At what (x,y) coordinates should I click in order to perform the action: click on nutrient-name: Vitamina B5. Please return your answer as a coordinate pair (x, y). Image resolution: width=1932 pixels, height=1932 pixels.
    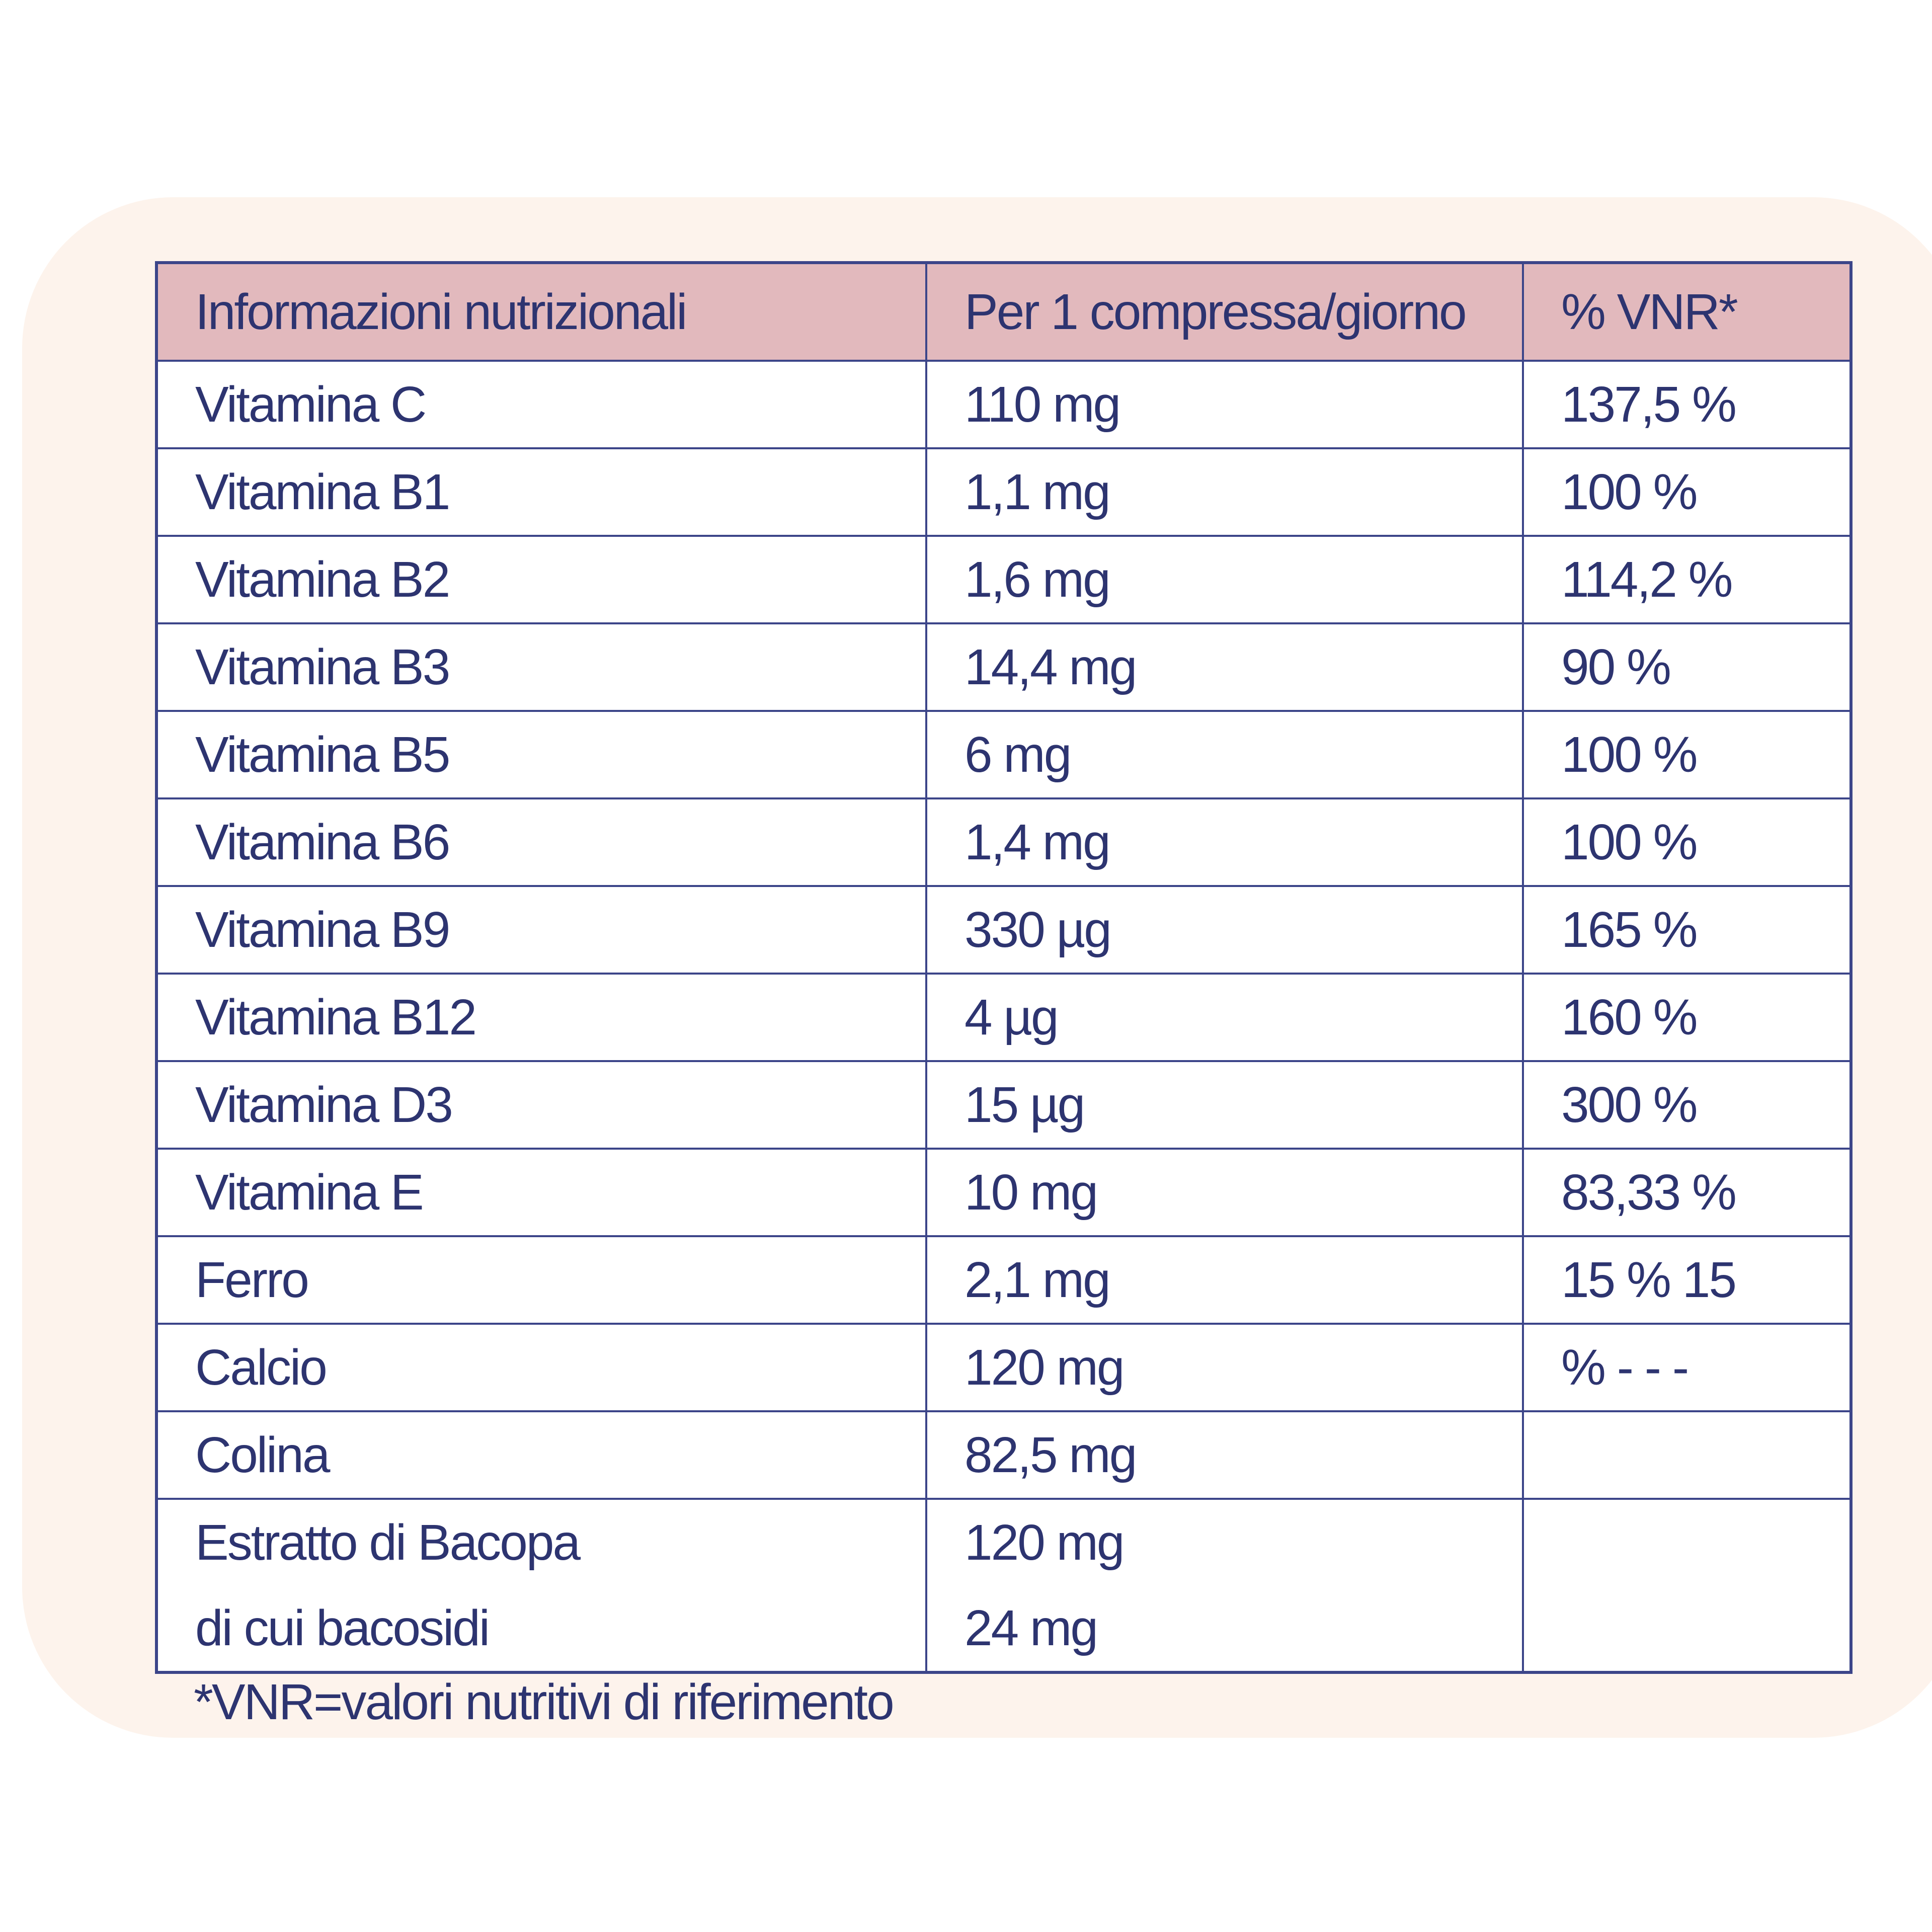
    Looking at the image, I should click on (541, 754).